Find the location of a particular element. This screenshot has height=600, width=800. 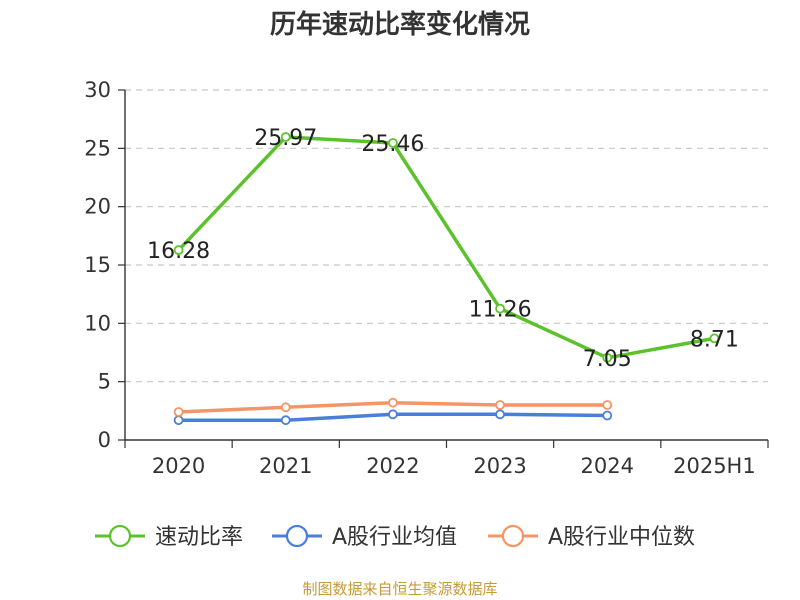

x-tick-label-2023: 2023 is located at coordinates (499, 466).